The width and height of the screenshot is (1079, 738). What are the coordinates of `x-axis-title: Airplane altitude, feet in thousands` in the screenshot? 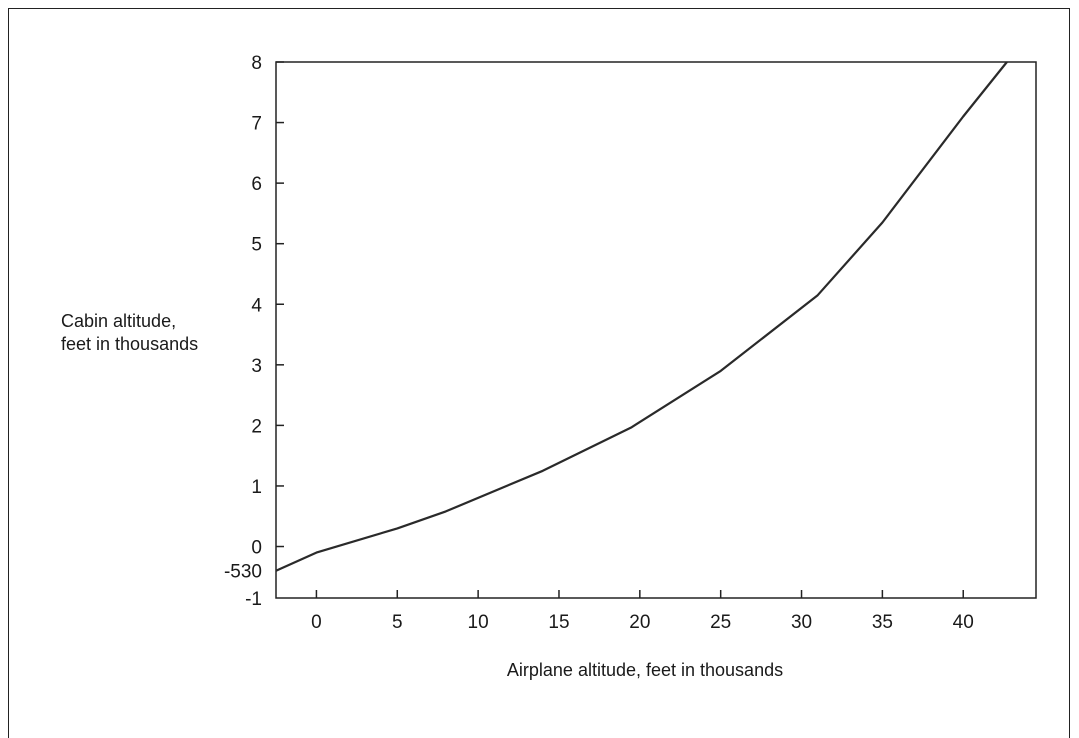 It's located at (645, 670).